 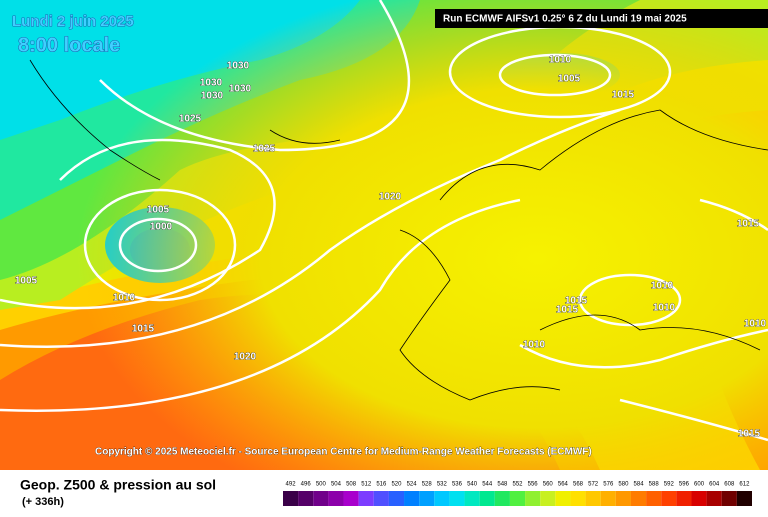 I want to click on scale-label: 572, so click(x=593, y=485).